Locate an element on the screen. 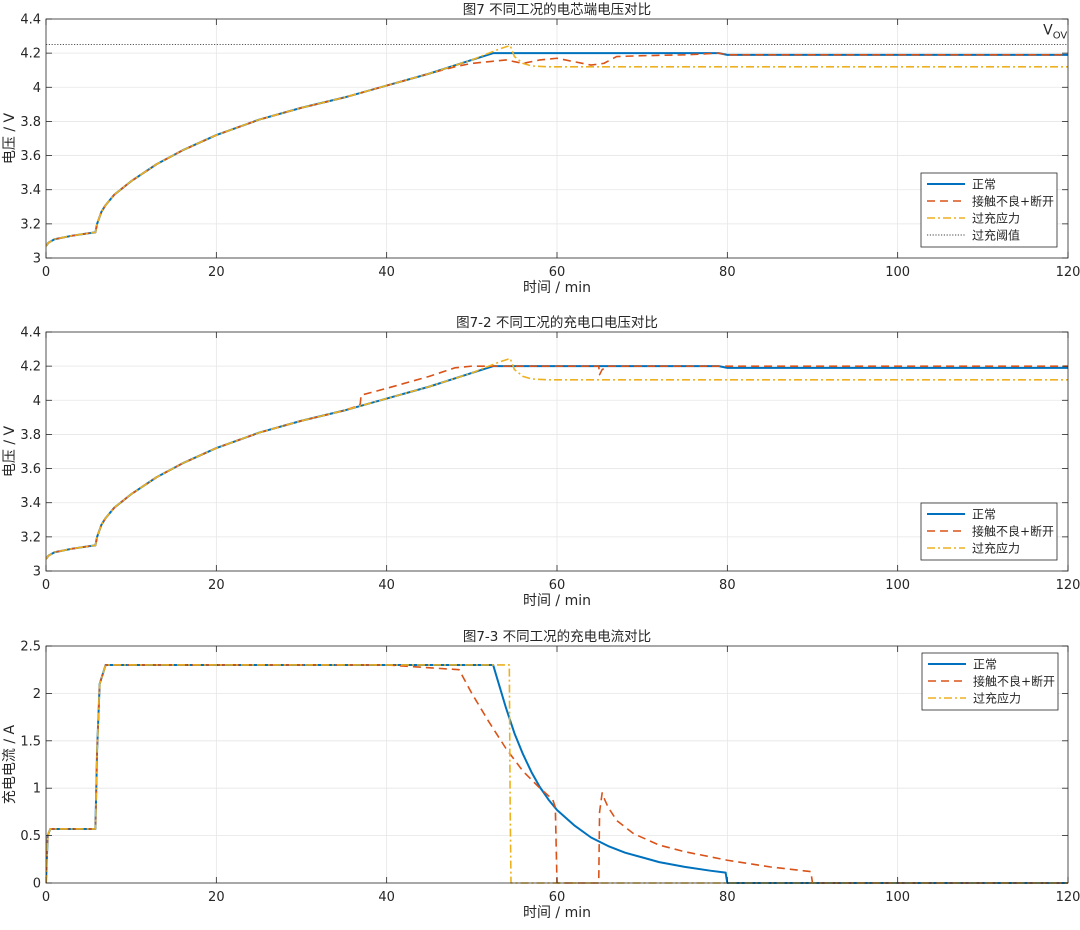  y-tick-label: 2.5 is located at coordinates (30, 647).